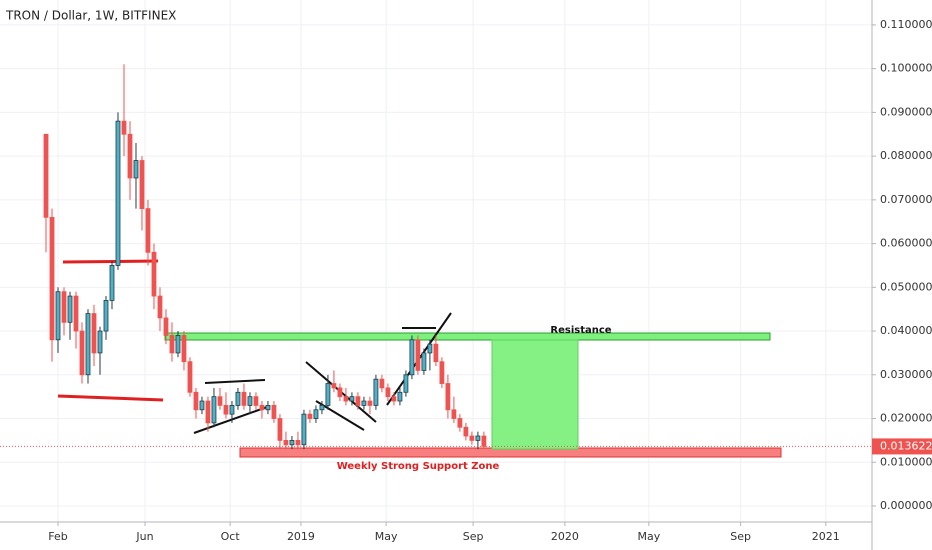 The height and width of the screenshot is (550, 932). I want to click on chart-title: TRON / Dollar, 1W, BITFINEX, so click(90, 16).